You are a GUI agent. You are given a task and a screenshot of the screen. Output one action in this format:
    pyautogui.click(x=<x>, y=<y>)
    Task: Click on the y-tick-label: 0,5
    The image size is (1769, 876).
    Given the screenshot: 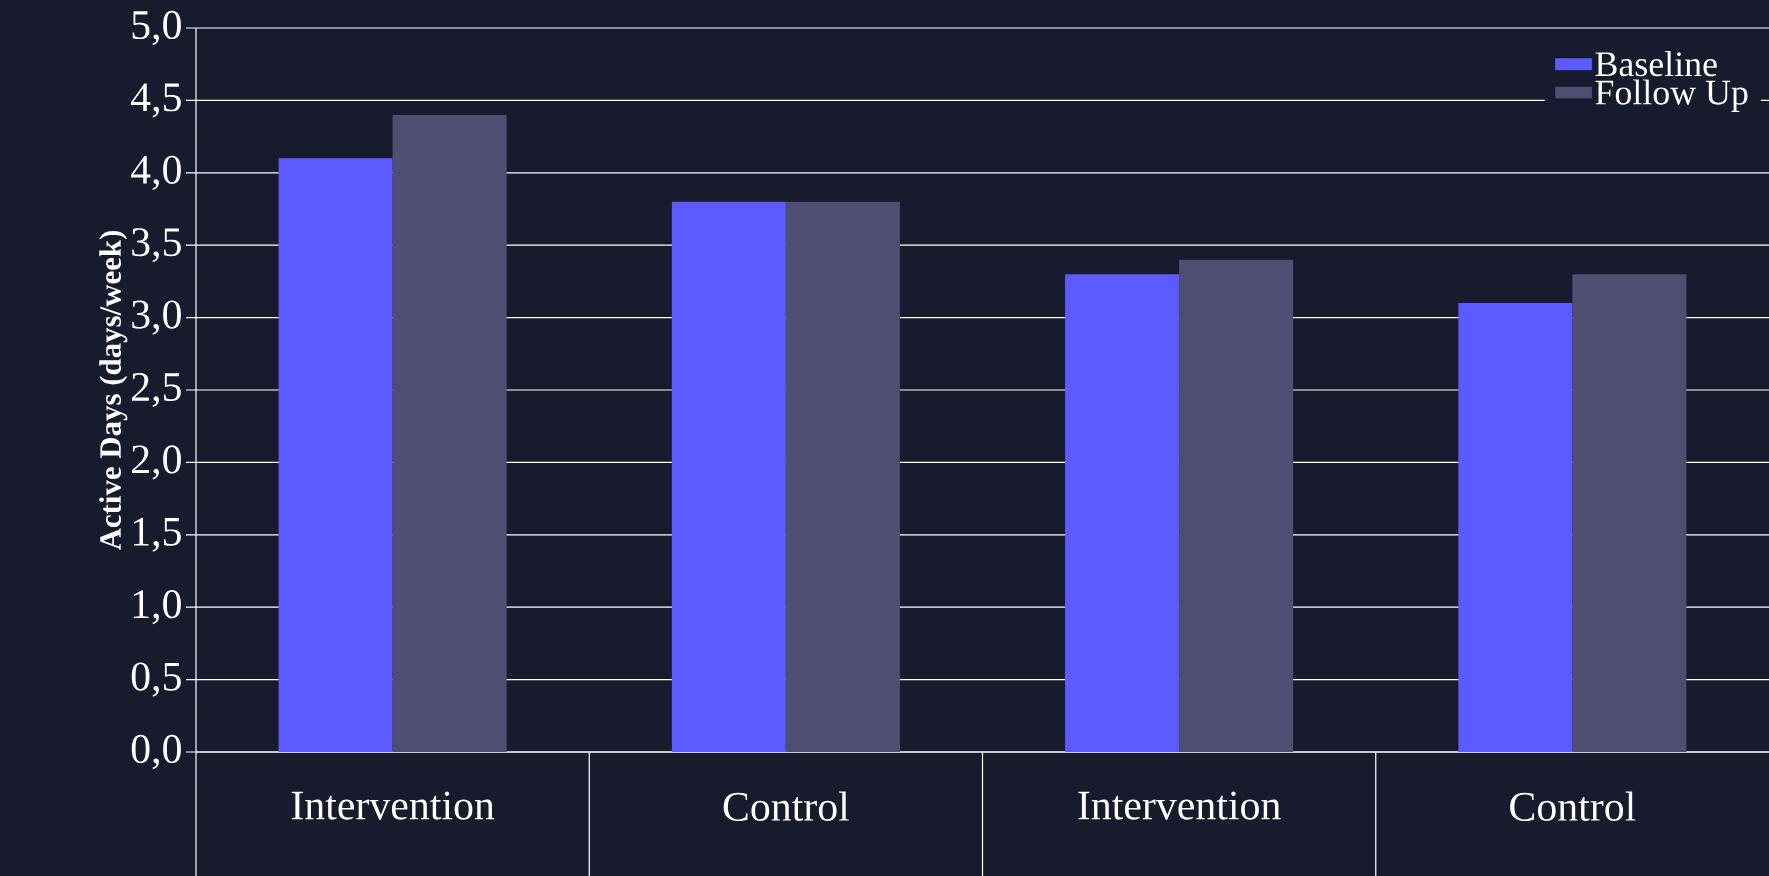 What is the action you would take?
    pyautogui.click(x=156, y=679)
    